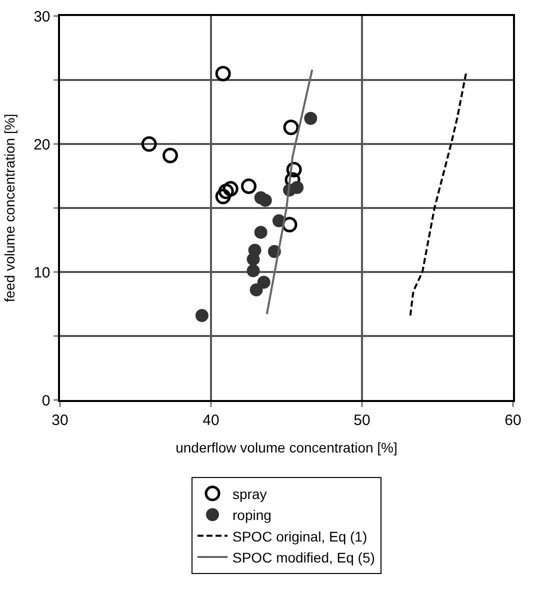 Image resolution: width=538 pixels, height=600 pixels. I want to click on legend-label: spray, so click(249, 494).